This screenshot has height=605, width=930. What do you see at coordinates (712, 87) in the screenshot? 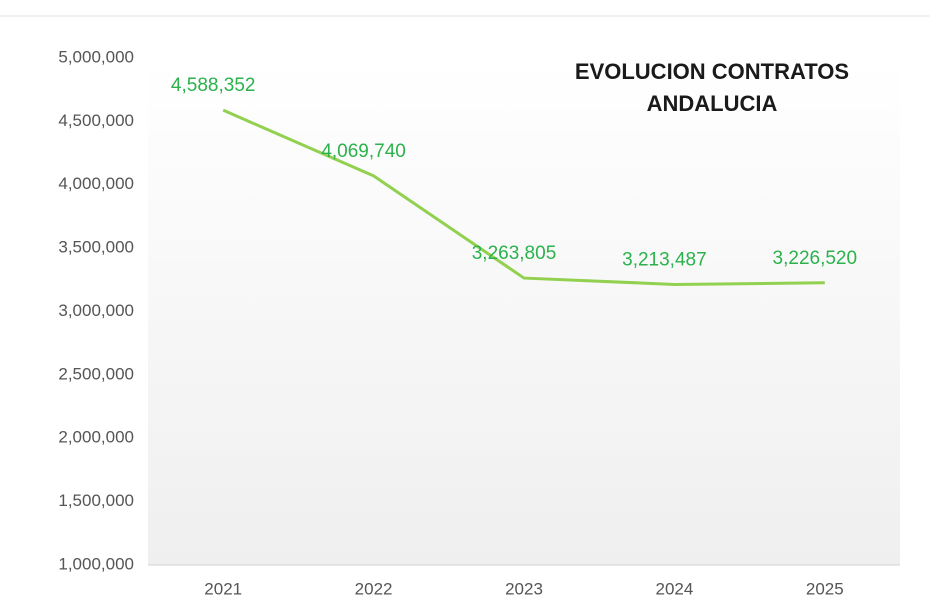
I see `chart-title: EVOLUCION CONTRATOS ANDALUCIA` at bounding box center [712, 87].